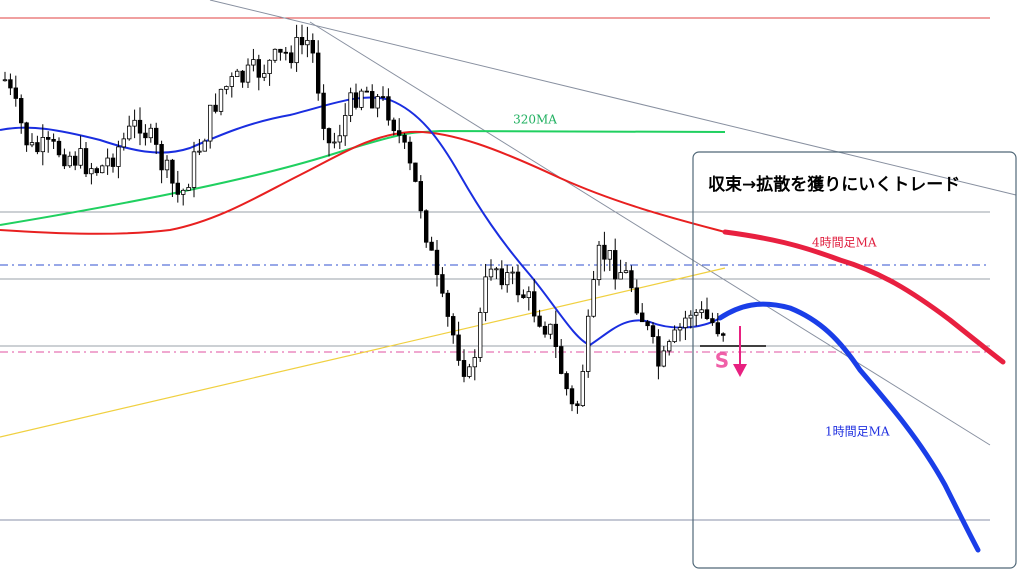 This screenshot has height=576, width=1024. What do you see at coordinates (844, 243) in the screenshot?
I see `ma4h-label: 4時間足MA` at bounding box center [844, 243].